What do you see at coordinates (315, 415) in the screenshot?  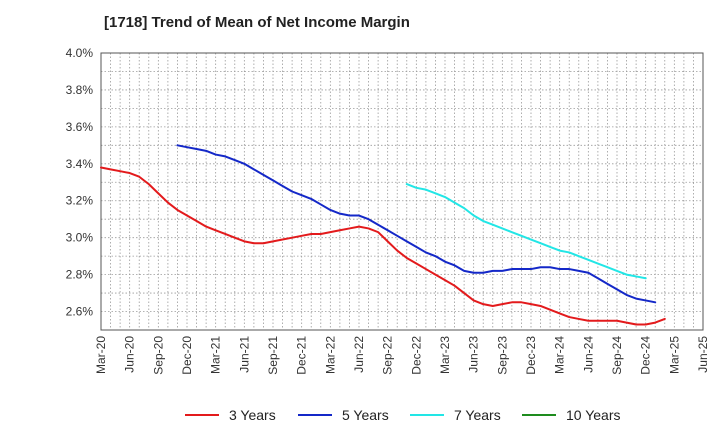 I see `legend-swatch-5-years` at bounding box center [315, 415].